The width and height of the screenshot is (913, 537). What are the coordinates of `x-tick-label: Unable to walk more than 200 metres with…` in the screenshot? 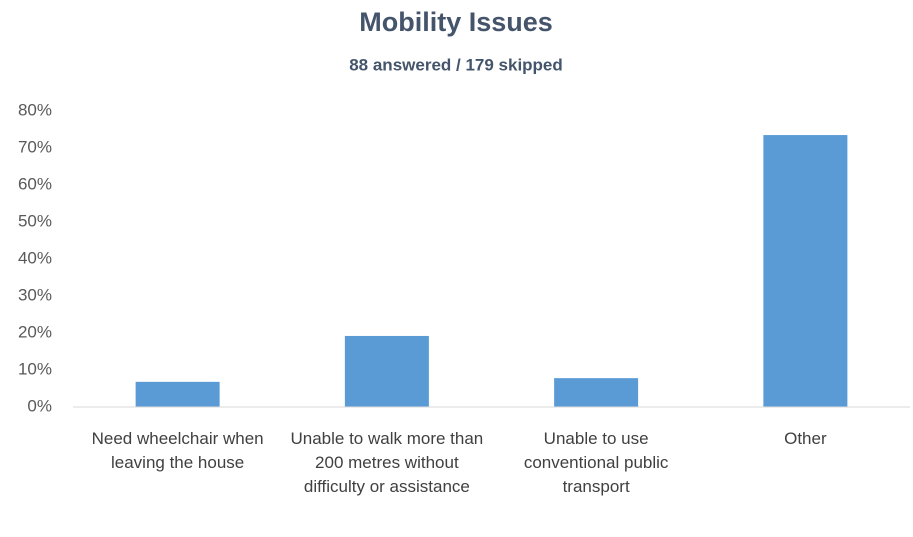 It's located at (387, 462).